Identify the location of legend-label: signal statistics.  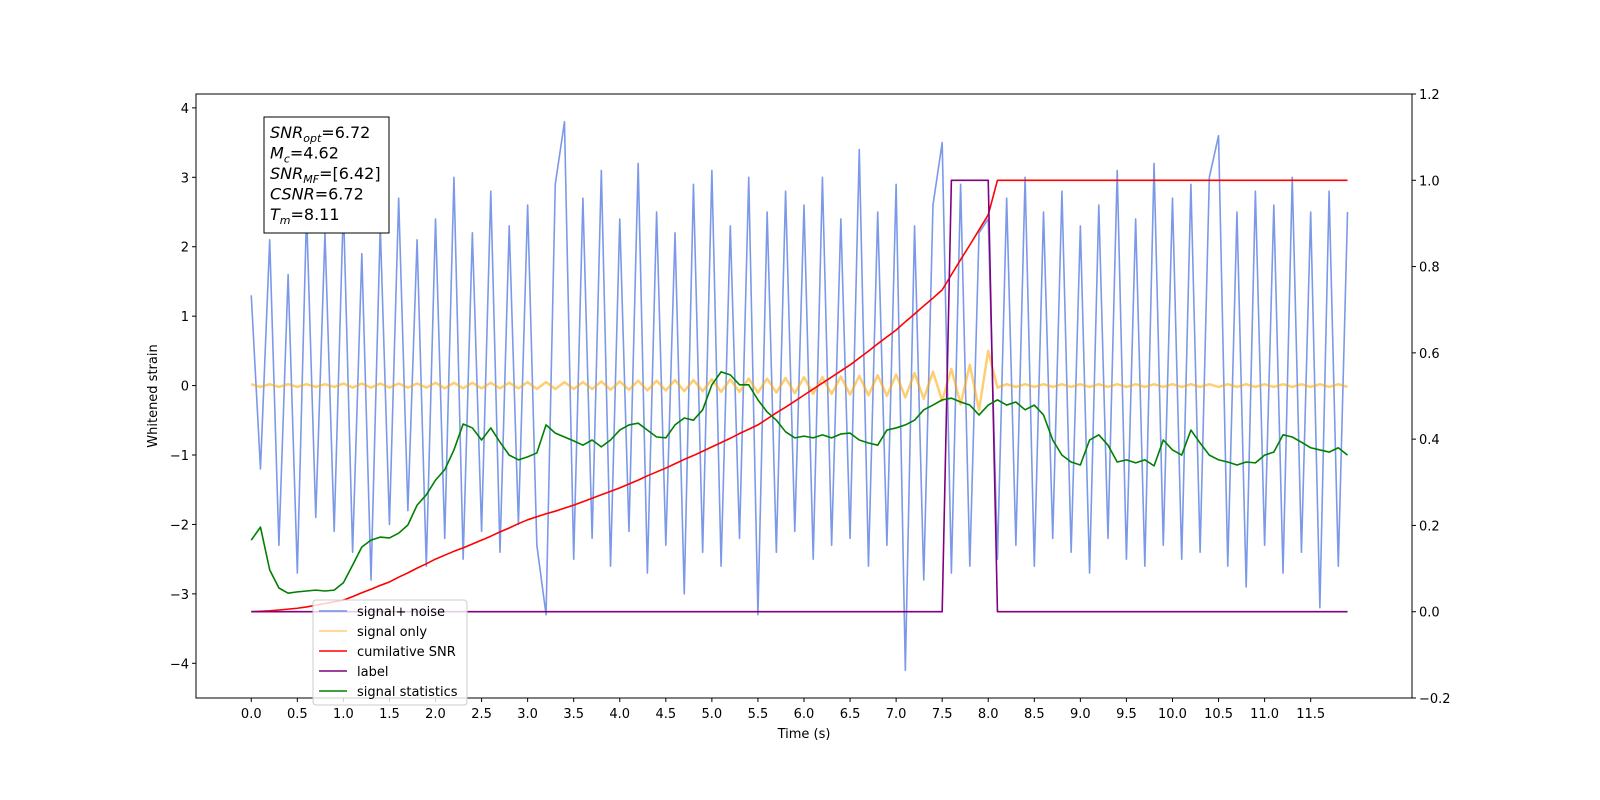
(407, 692).